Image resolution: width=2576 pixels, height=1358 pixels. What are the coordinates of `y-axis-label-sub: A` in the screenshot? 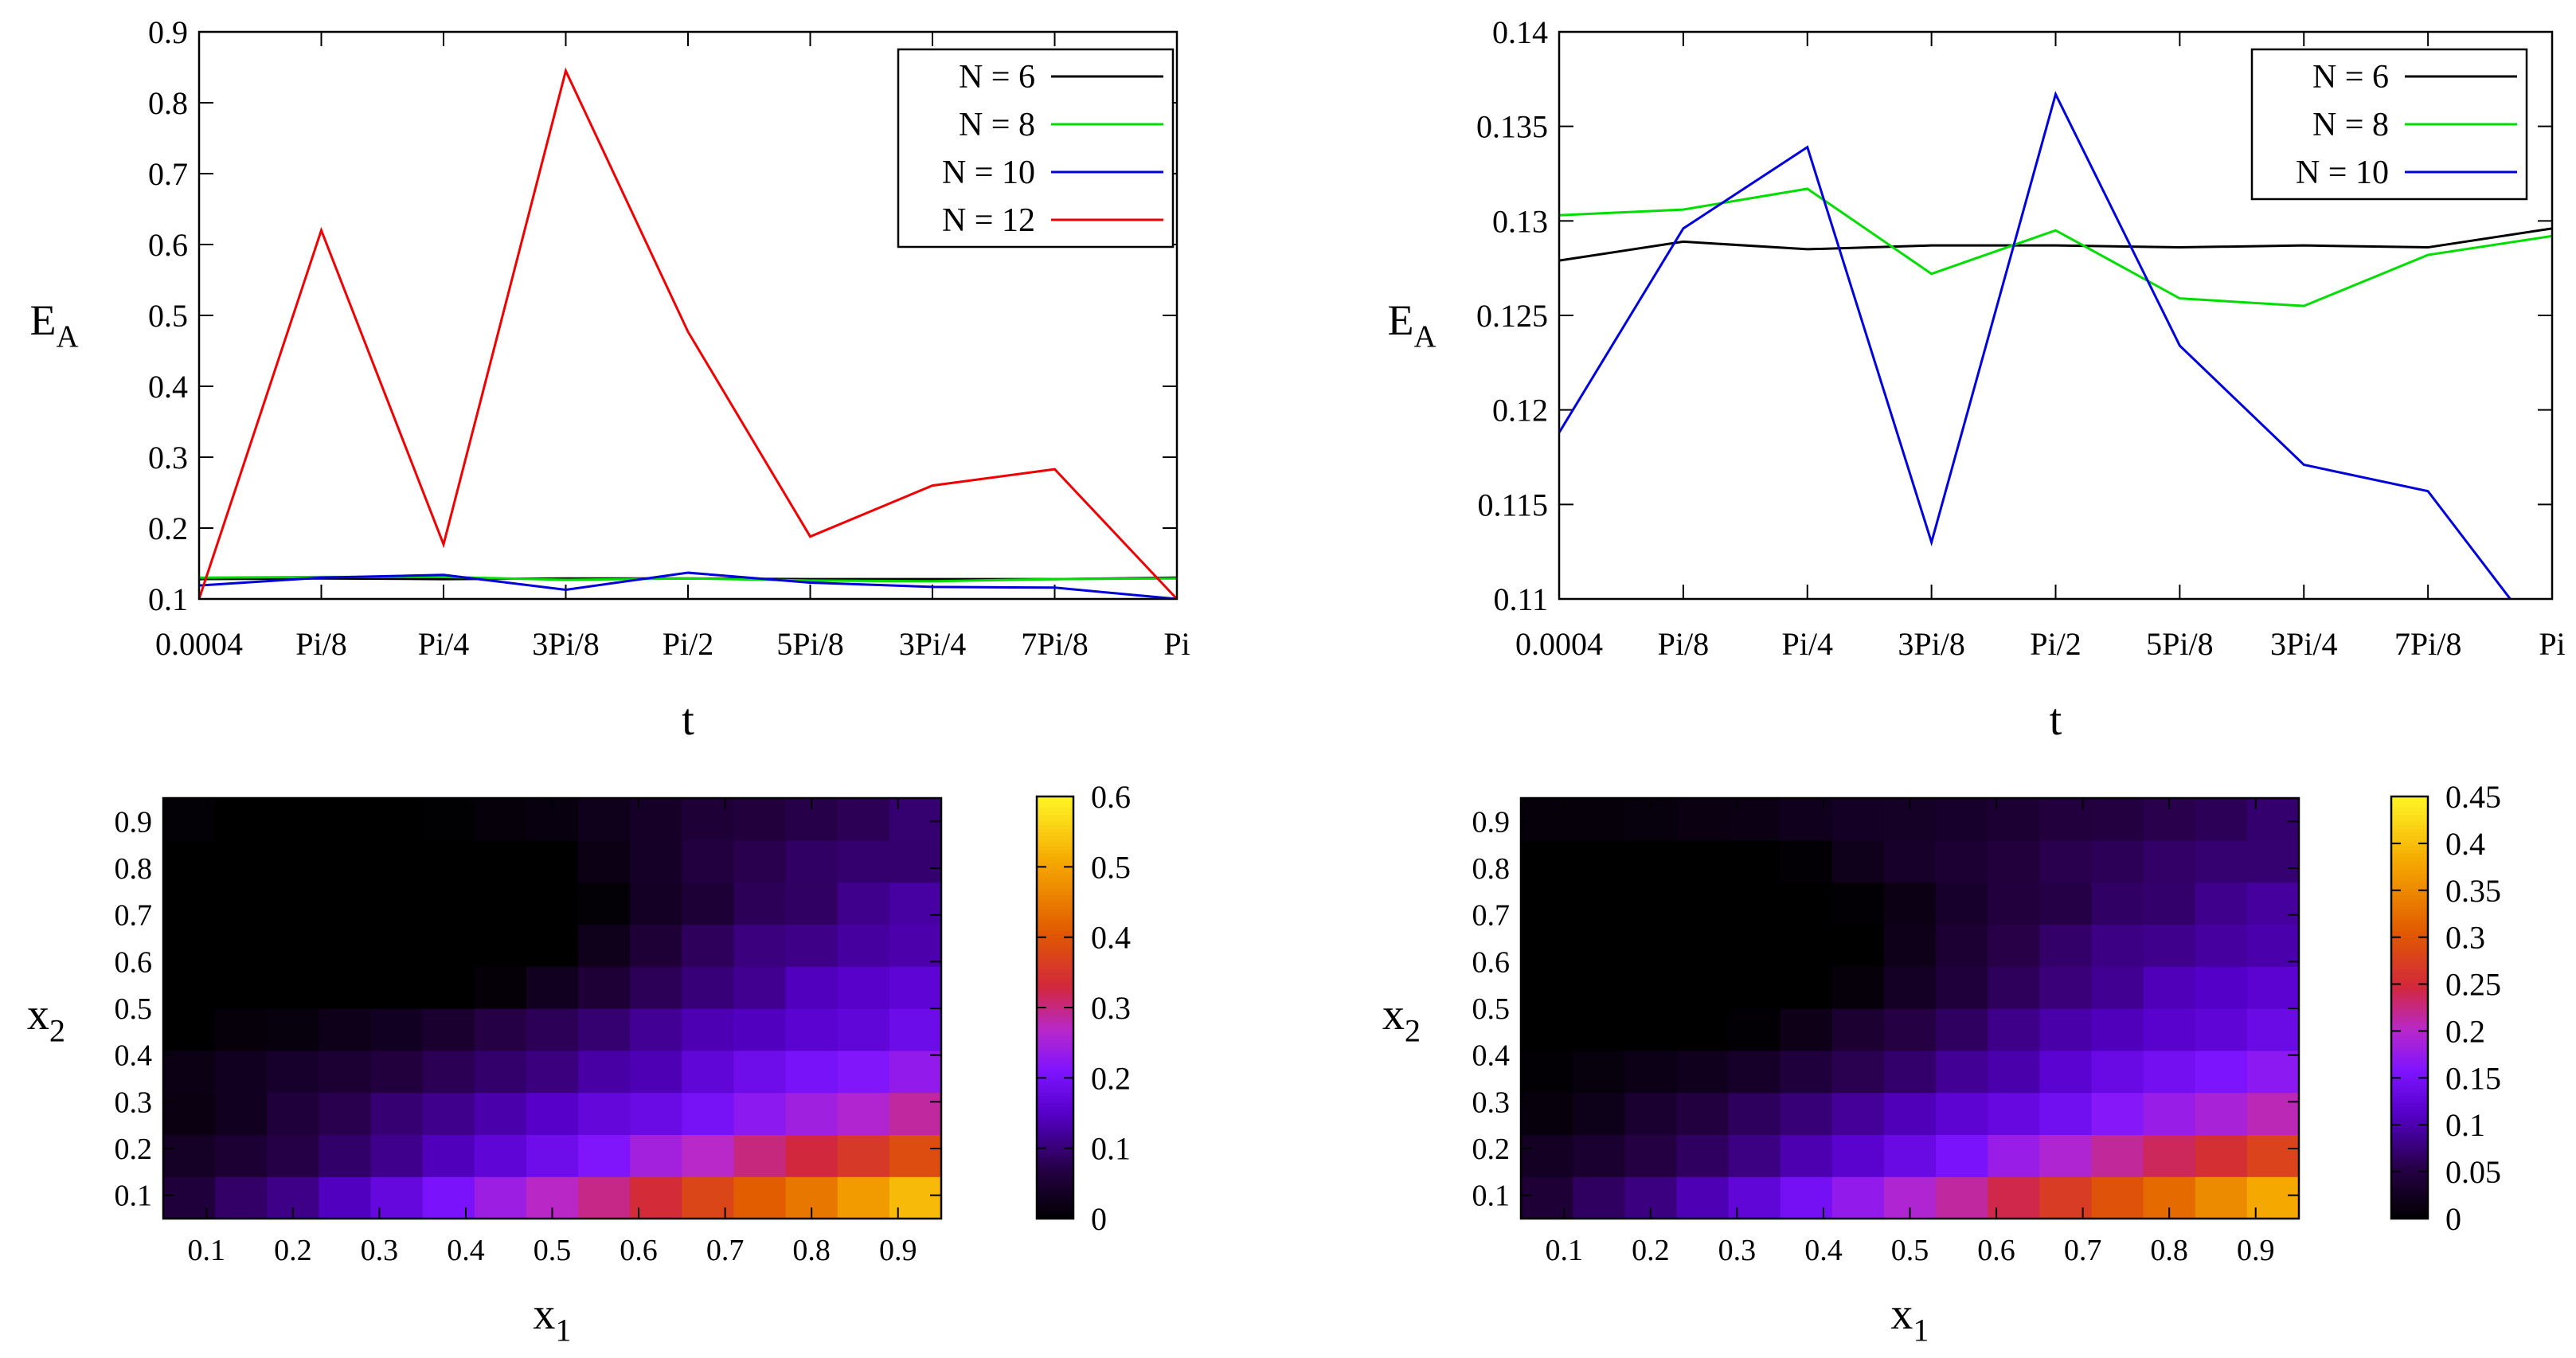 It's located at (67, 336).